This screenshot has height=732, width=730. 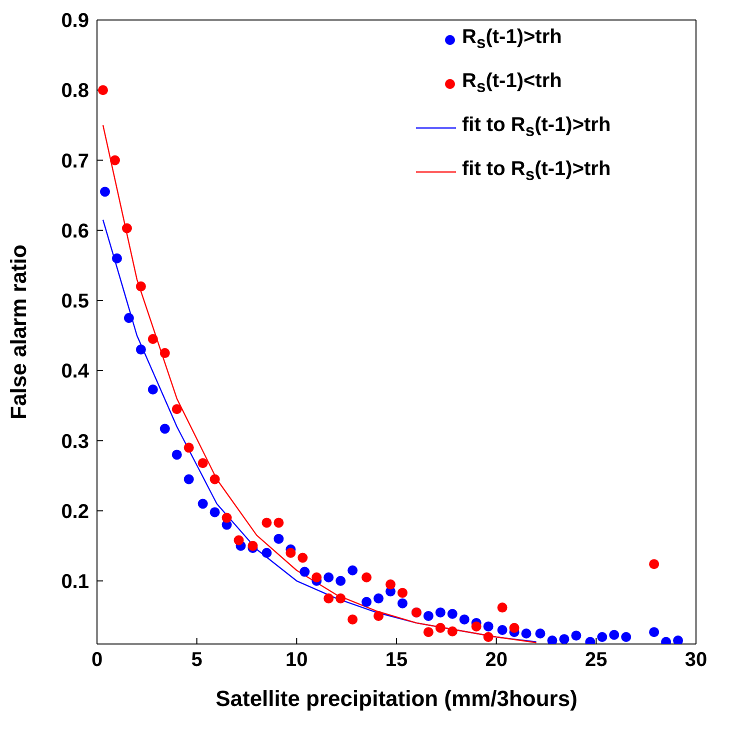 I want to click on x-axis-title: Satellite precipitation (mm/3hours), so click(x=397, y=698).